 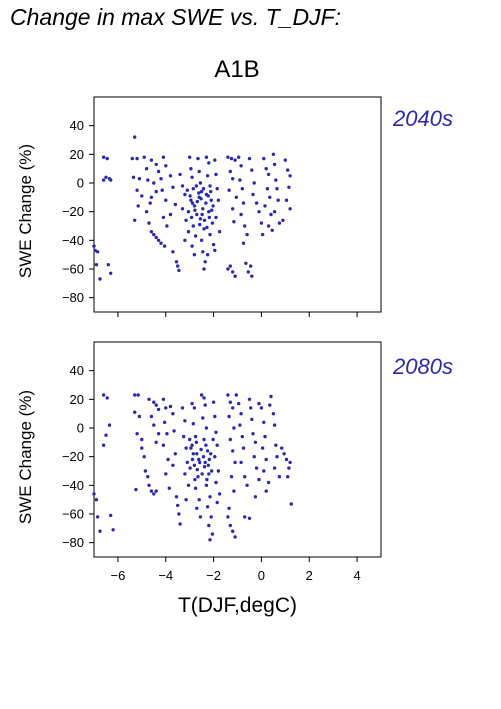 What do you see at coordinates (80, 428) in the screenshot?
I see `y-tick-label-bottom: 0` at bounding box center [80, 428].